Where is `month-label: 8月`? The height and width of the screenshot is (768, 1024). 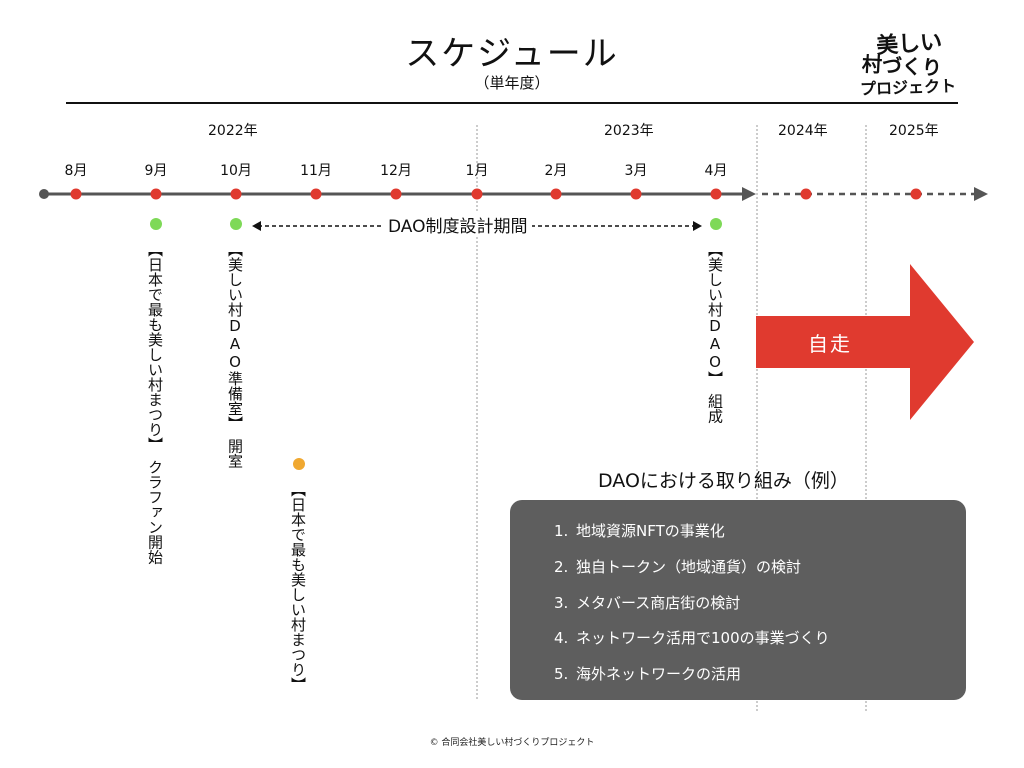
month-label: 8月 is located at coordinates (76, 171).